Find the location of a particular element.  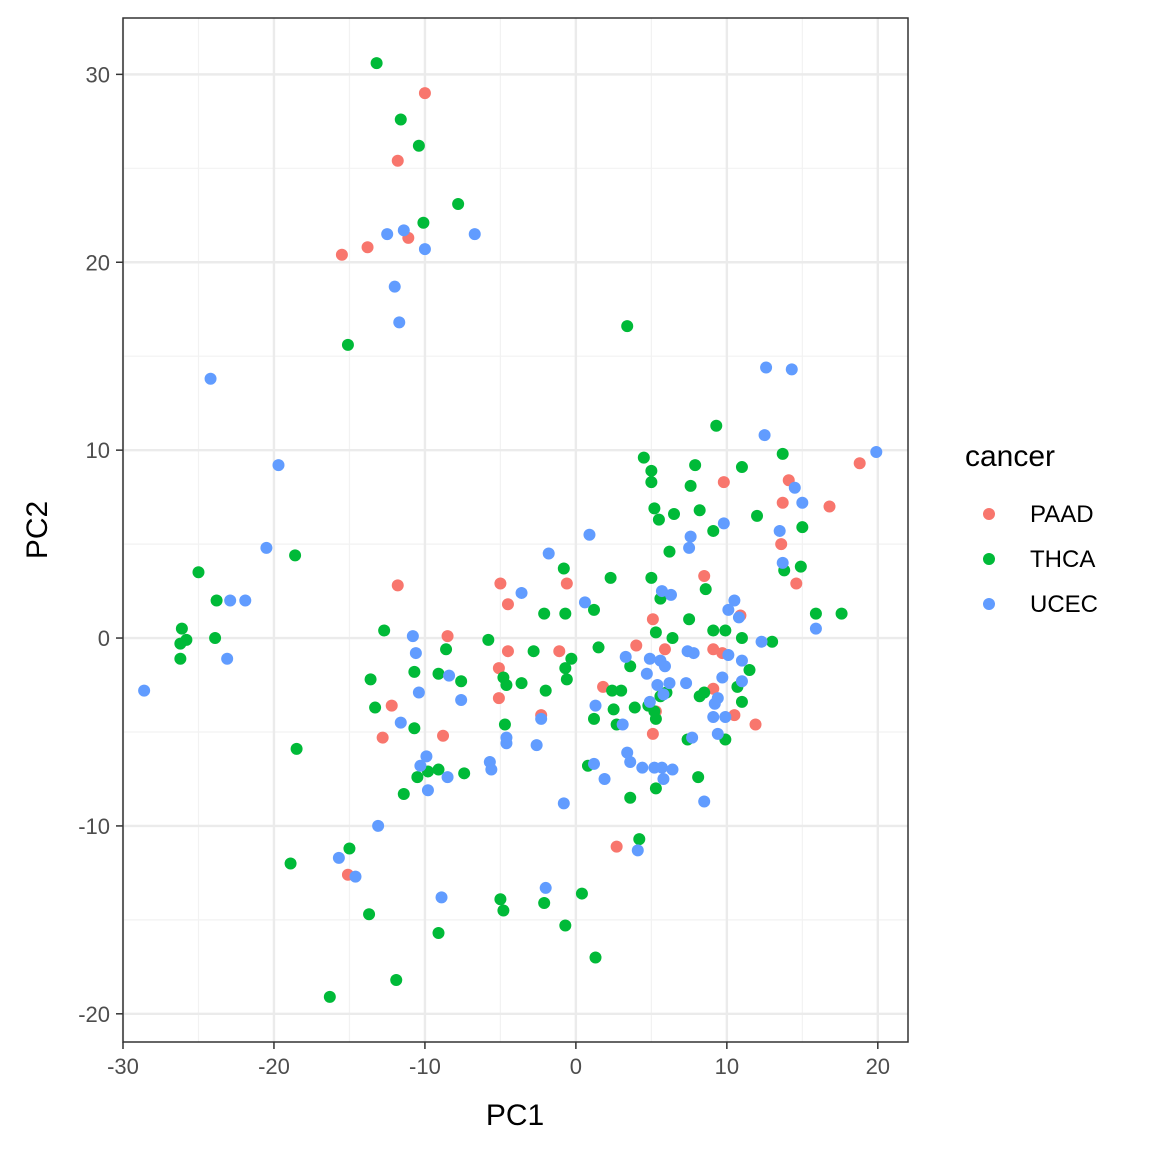

x-tick-label: 20 is located at coordinates (878, 1066).